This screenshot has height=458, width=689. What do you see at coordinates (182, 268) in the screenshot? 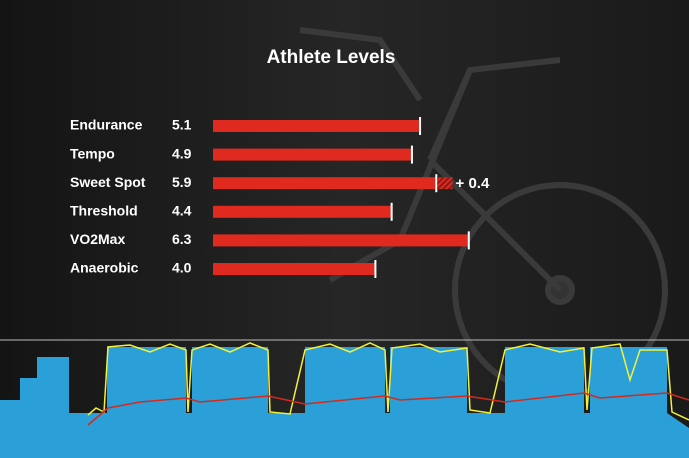
I see `value-label: 4.0` at bounding box center [182, 268].